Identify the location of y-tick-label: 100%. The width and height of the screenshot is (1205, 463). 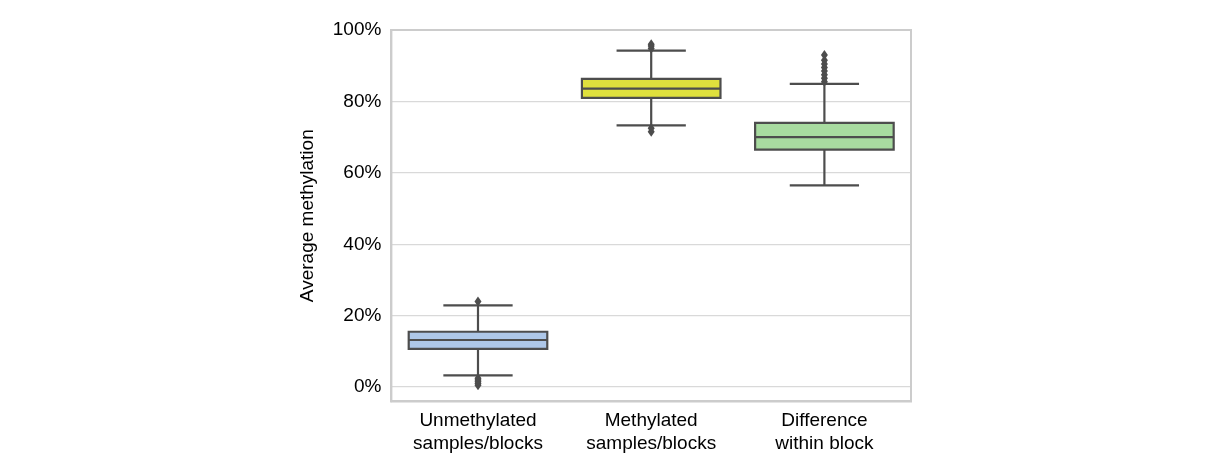
(357, 29).